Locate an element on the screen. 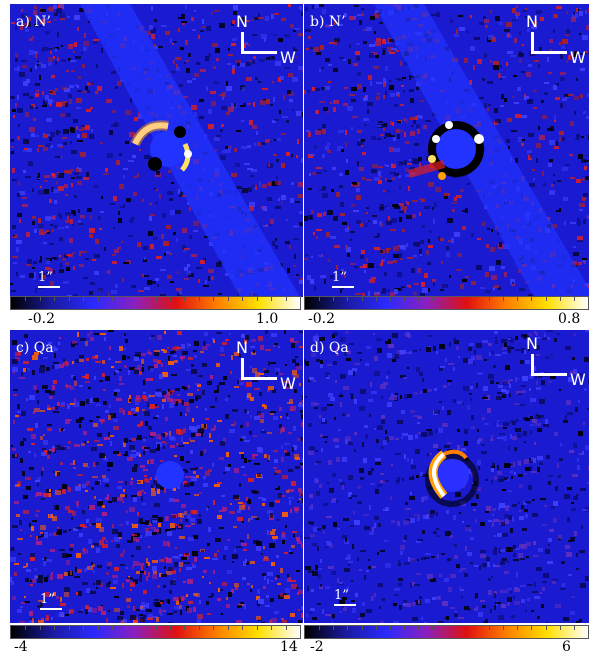 This screenshot has width=589, height=660. colorbar-b-max: 0.8 is located at coordinates (569, 319).